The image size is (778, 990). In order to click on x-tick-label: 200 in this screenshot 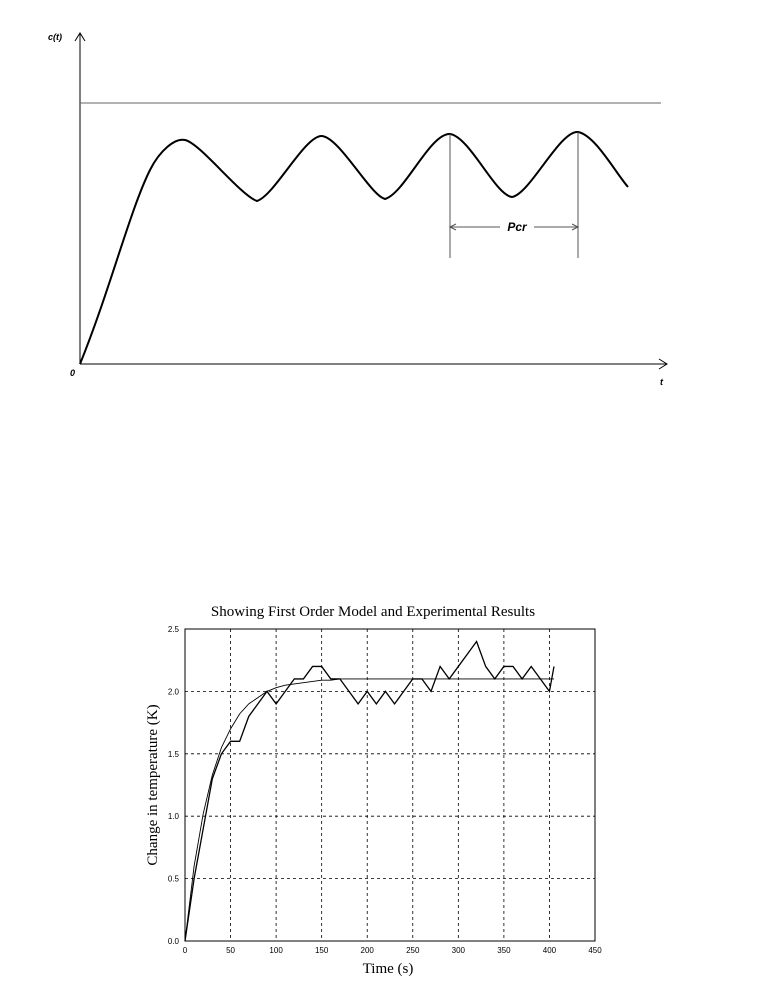, I will do `click(368, 950)`.